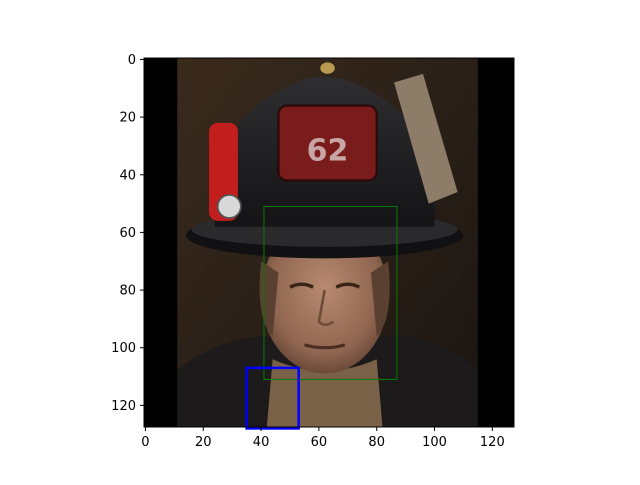 Image resolution: width=640 pixels, height=485 pixels. I want to click on right-eye, so click(348, 285).